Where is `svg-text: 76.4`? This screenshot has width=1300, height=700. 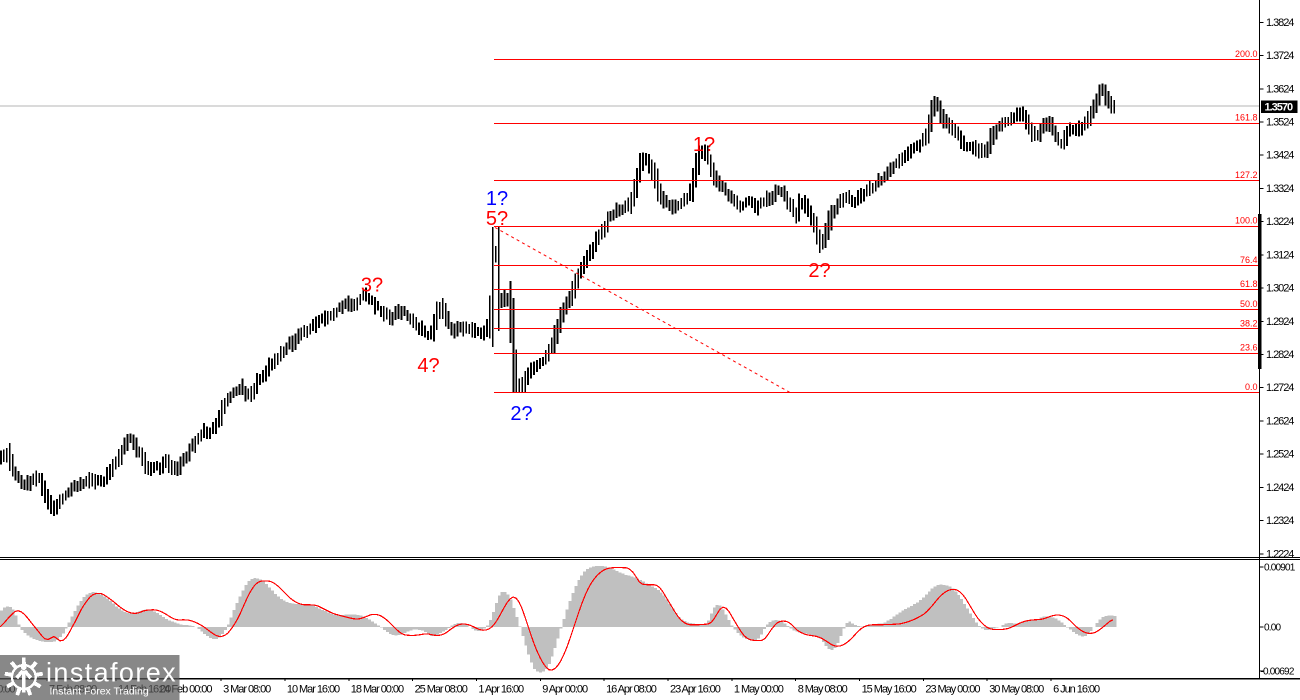
svg-text: 76.4 is located at coordinates (1249, 260).